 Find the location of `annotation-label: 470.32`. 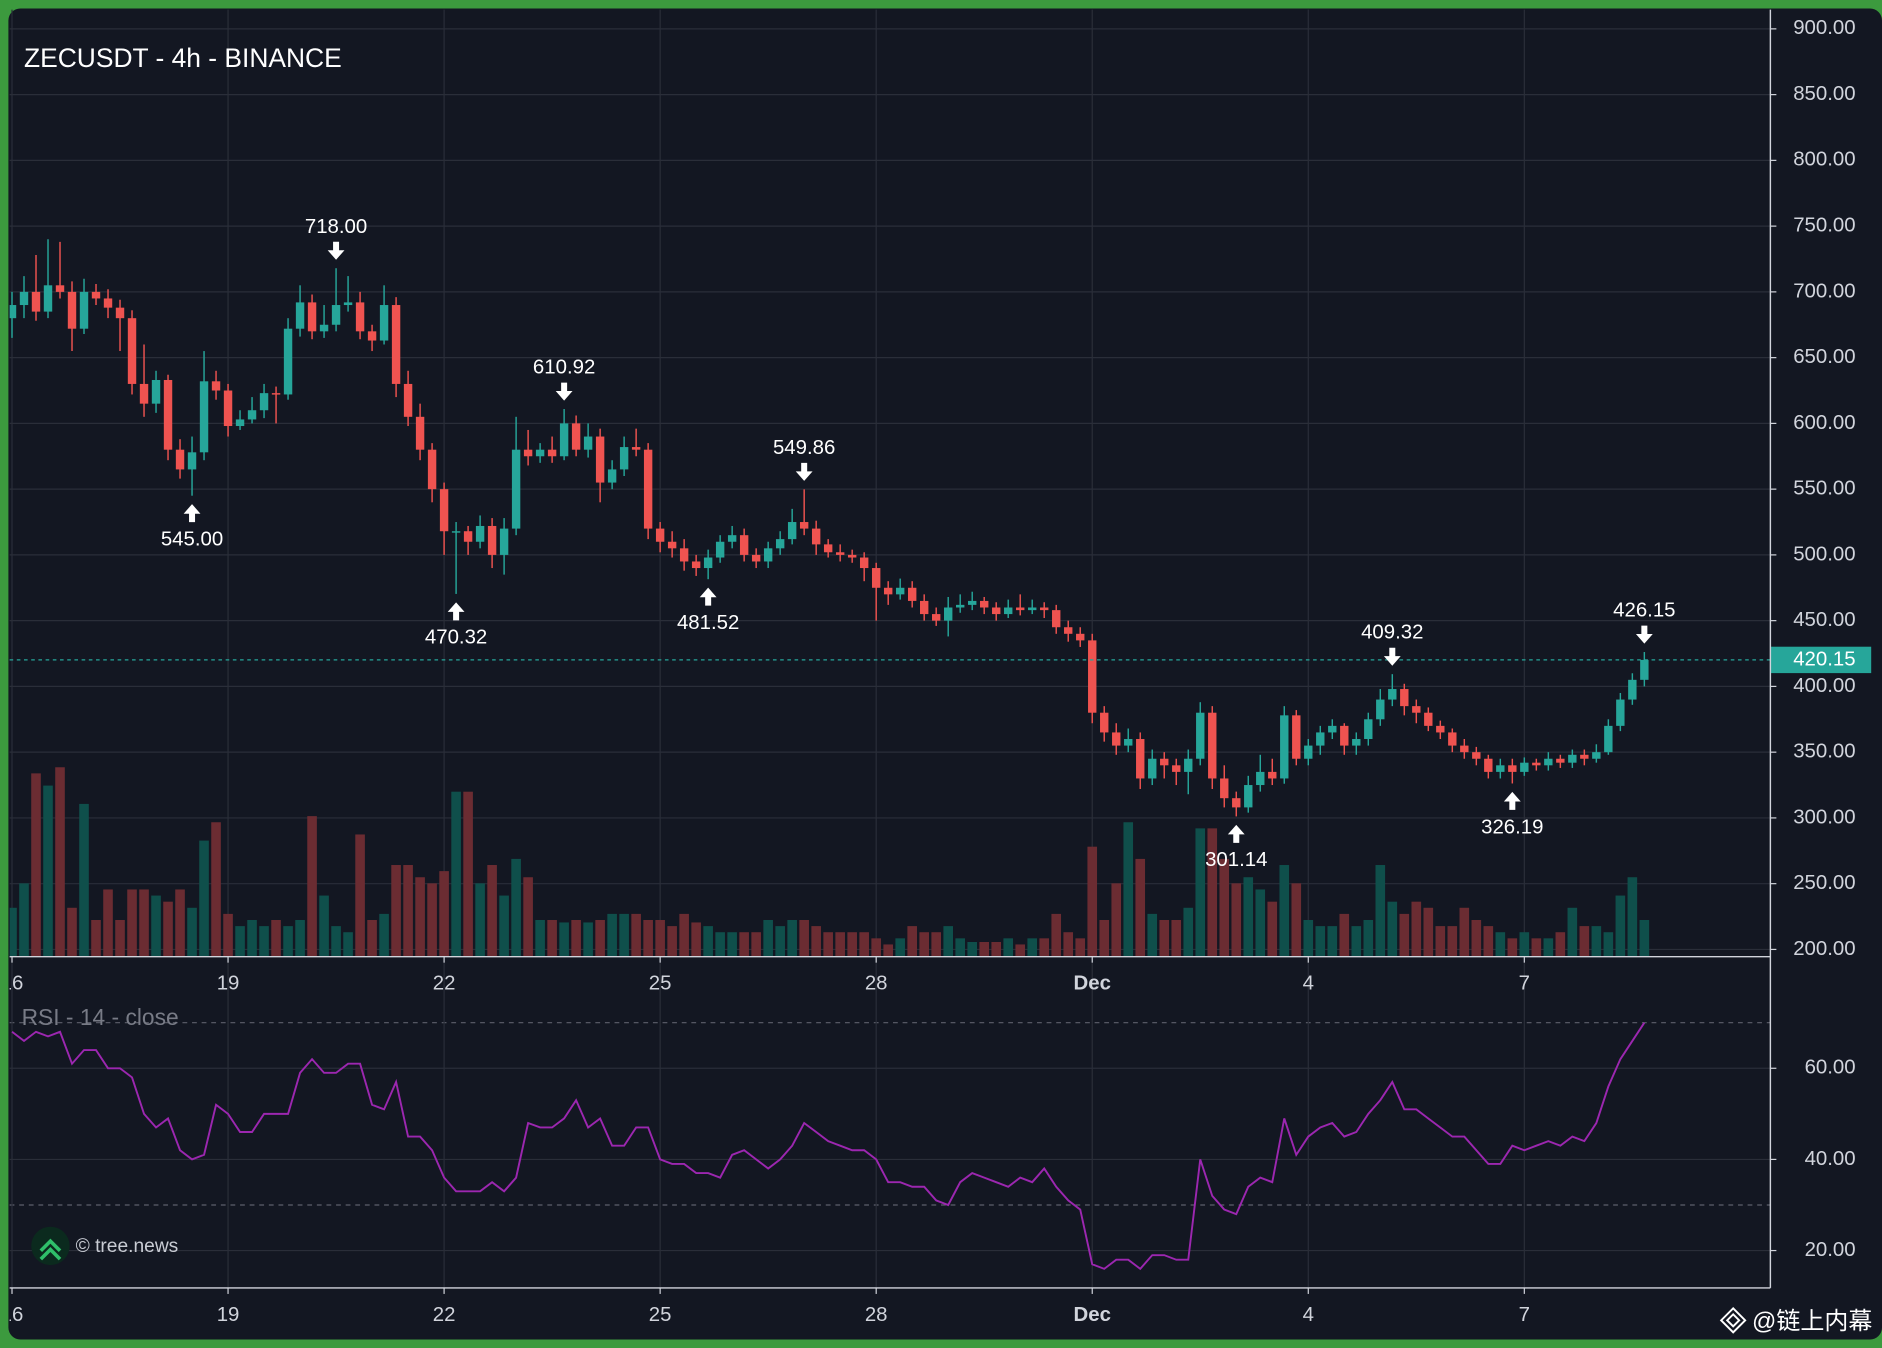

annotation-label: 470.32 is located at coordinates (456, 638).